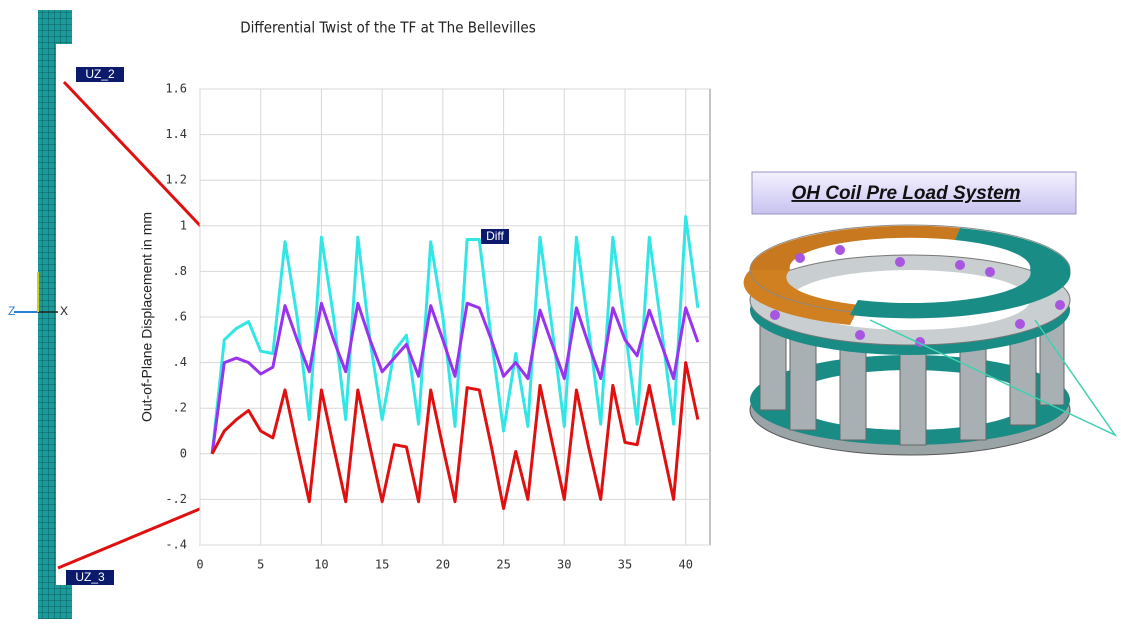 The height and width of the screenshot is (628, 1121). What do you see at coordinates (180, 271) in the screenshot?
I see `y-tick-label: .8` at bounding box center [180, 271].